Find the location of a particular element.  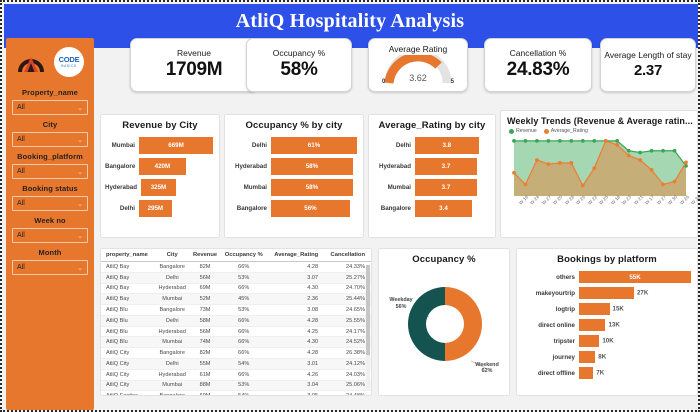

donut-label-weekend-name: Weekend is located at coordinates (487, 364).